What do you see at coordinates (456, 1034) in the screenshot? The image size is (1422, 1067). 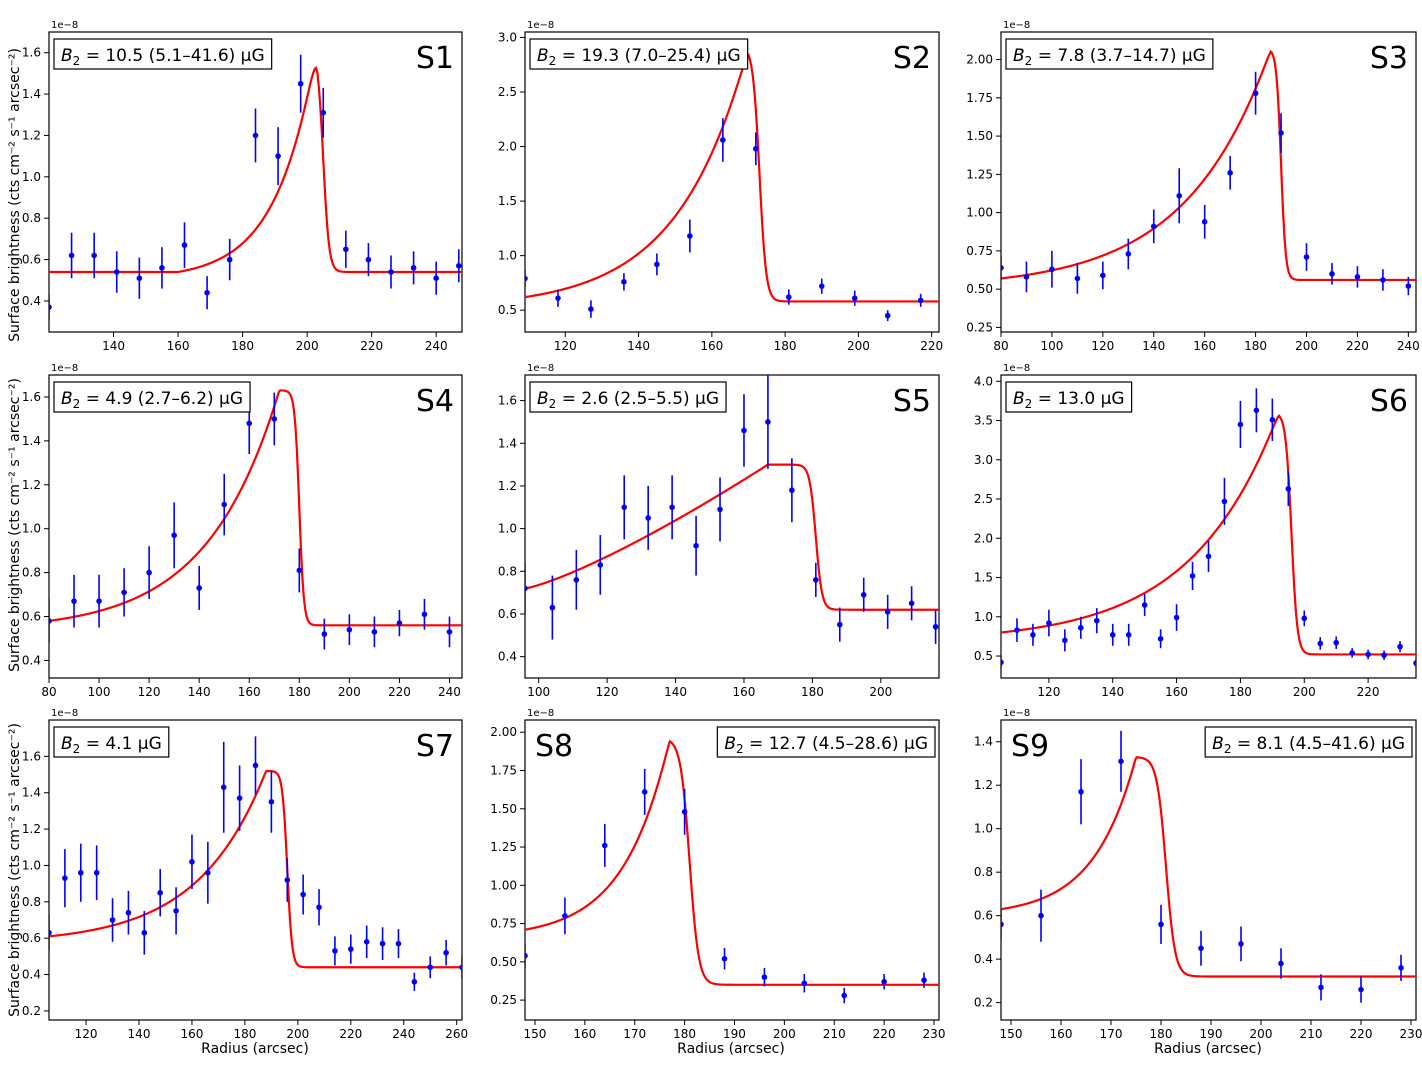 I see `x-tick-label: 260` at bounding box center [456, 1034].